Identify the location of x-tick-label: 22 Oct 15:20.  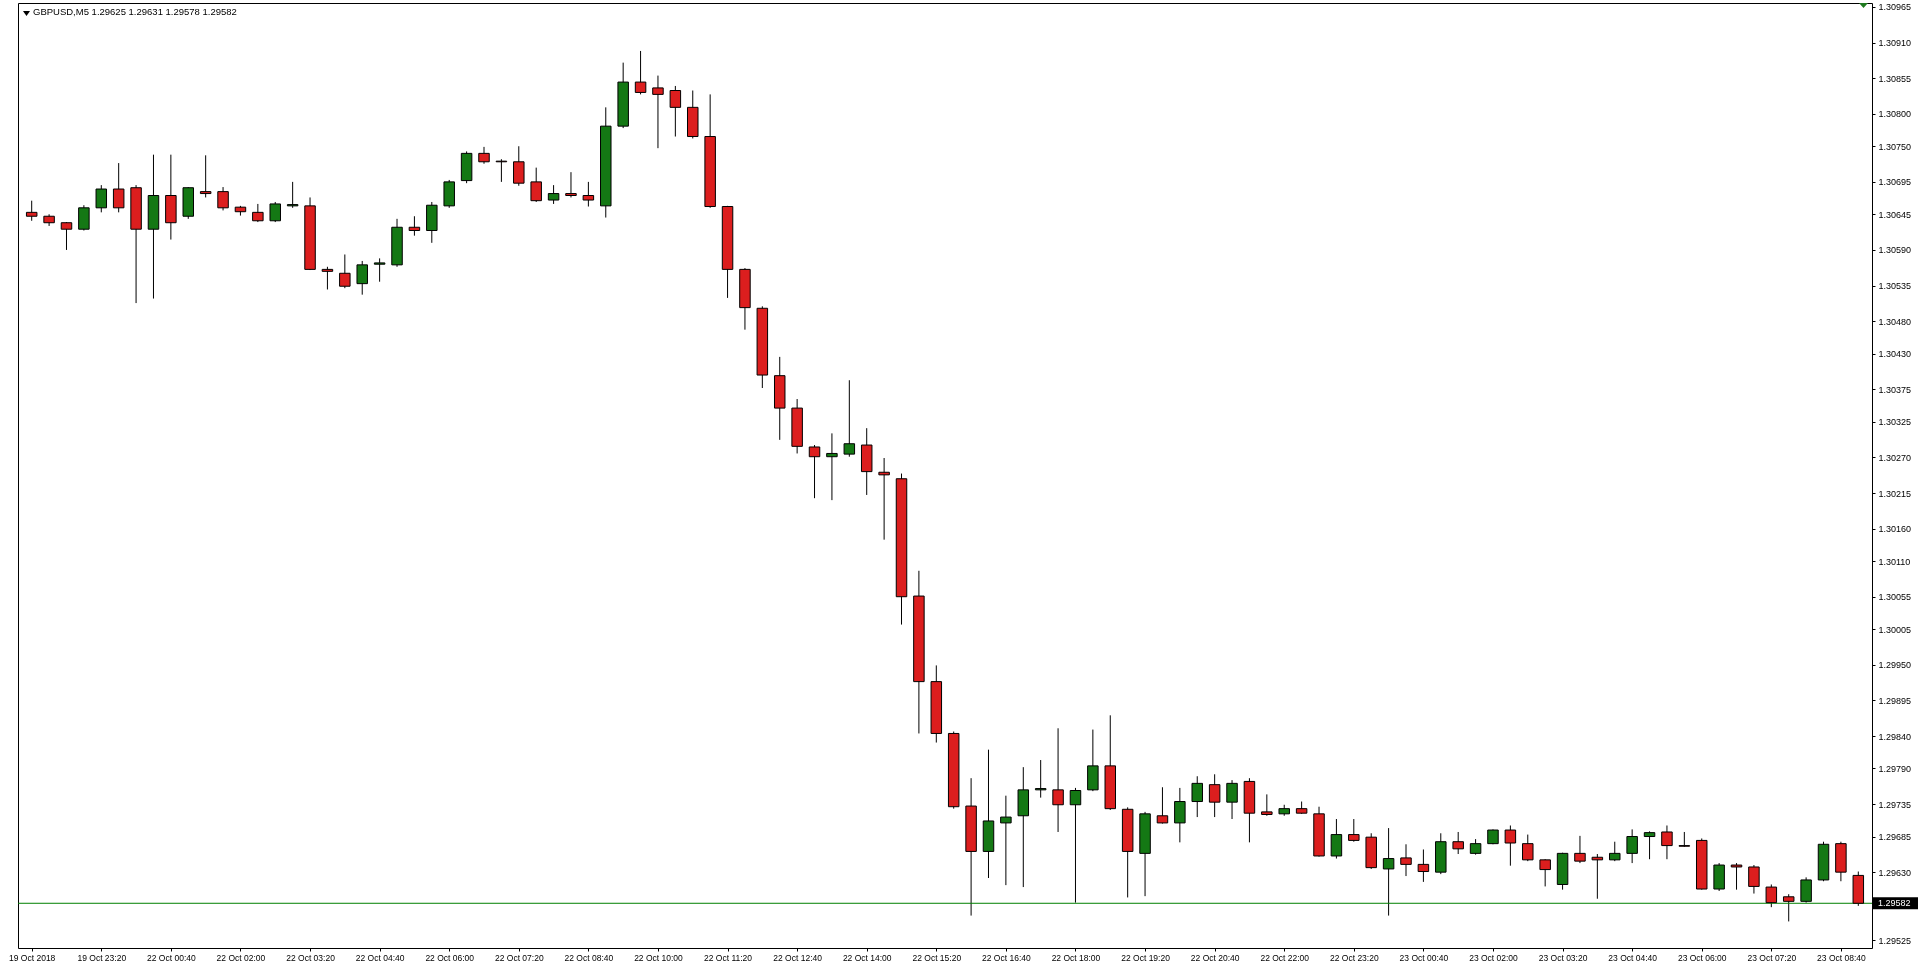
(937, 957).